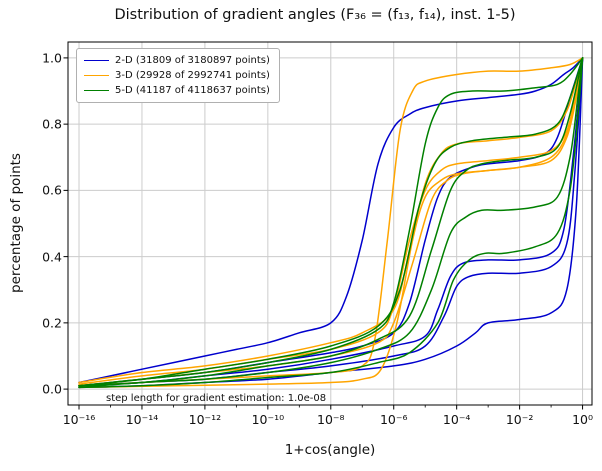 The width and height of the screenshot is (602, 471). Describe the element at coordinates (52, 124) in the screenshot. I see `y-tick-label: 0.8` at that location.